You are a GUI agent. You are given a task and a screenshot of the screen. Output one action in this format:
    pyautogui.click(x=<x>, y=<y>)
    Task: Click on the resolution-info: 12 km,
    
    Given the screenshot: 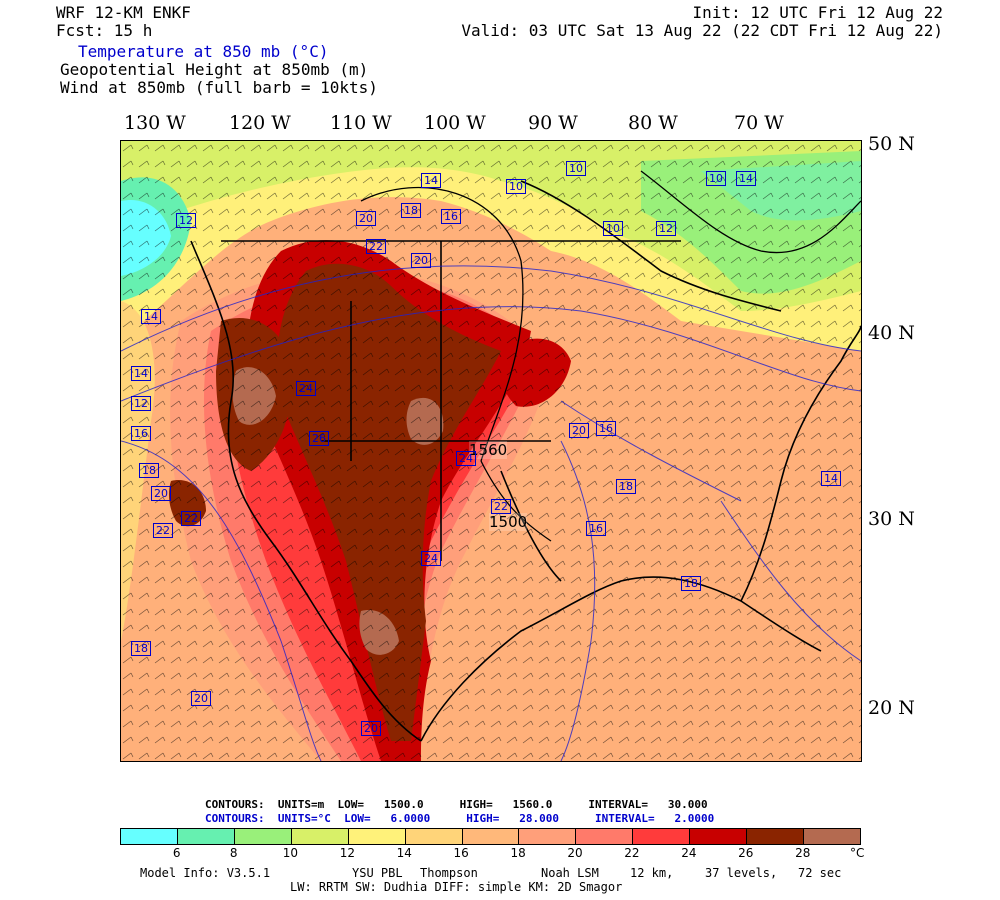 What is the action you would take?
    pyautogui.click(x=652, y=873)
    